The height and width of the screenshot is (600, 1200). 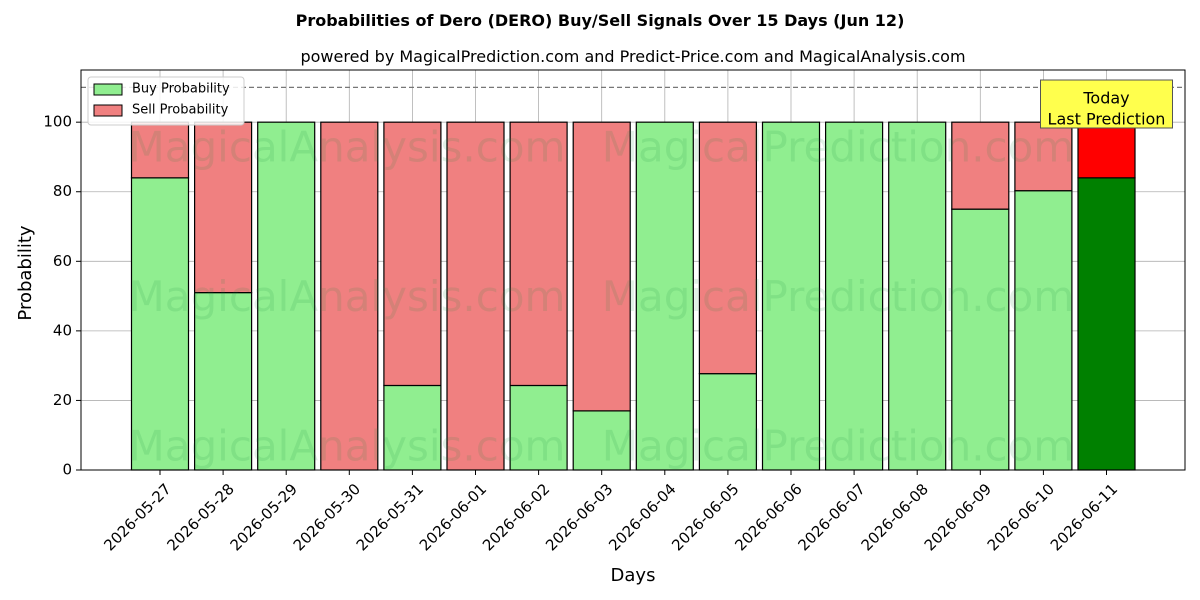 I want to click on y-tick-label: 100, so click(x=57, y=122).